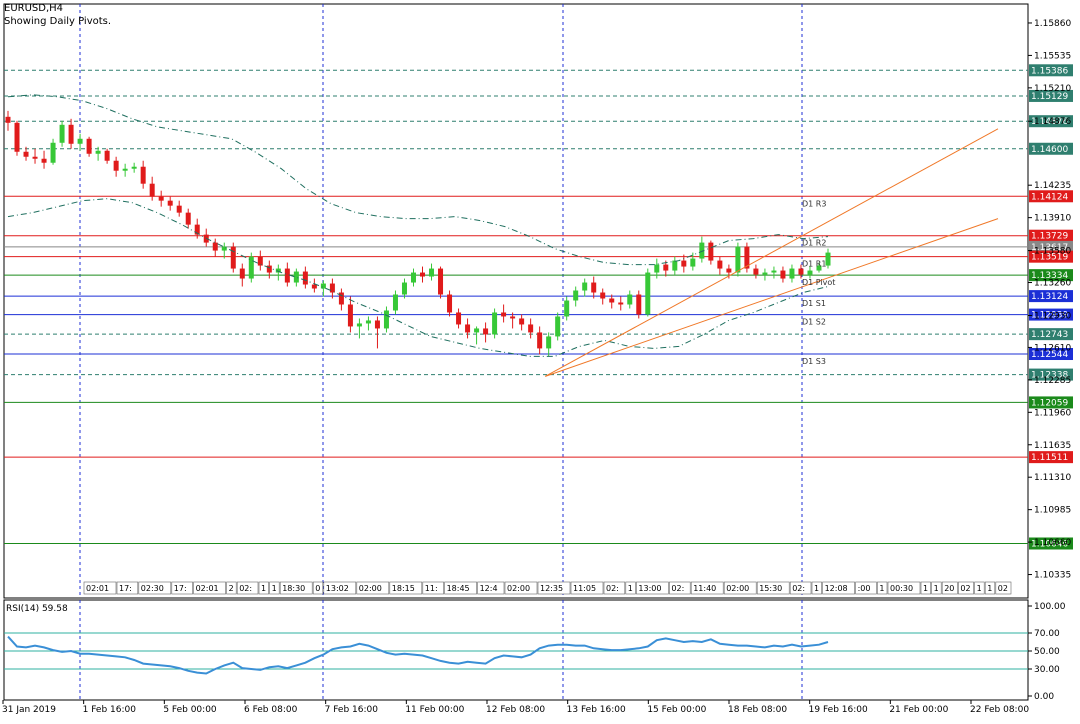  I want to click on x-tick-label-10: 19 Feb 16:00, so click(838, 710).